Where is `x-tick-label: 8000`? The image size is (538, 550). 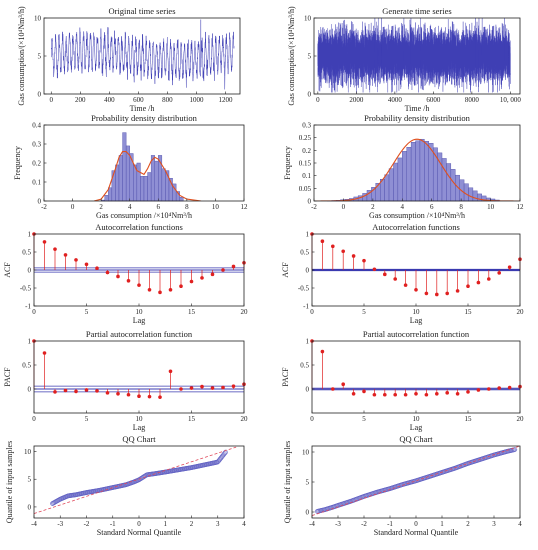 x-tick-label: 8000 is located at coordinates (472, 100).